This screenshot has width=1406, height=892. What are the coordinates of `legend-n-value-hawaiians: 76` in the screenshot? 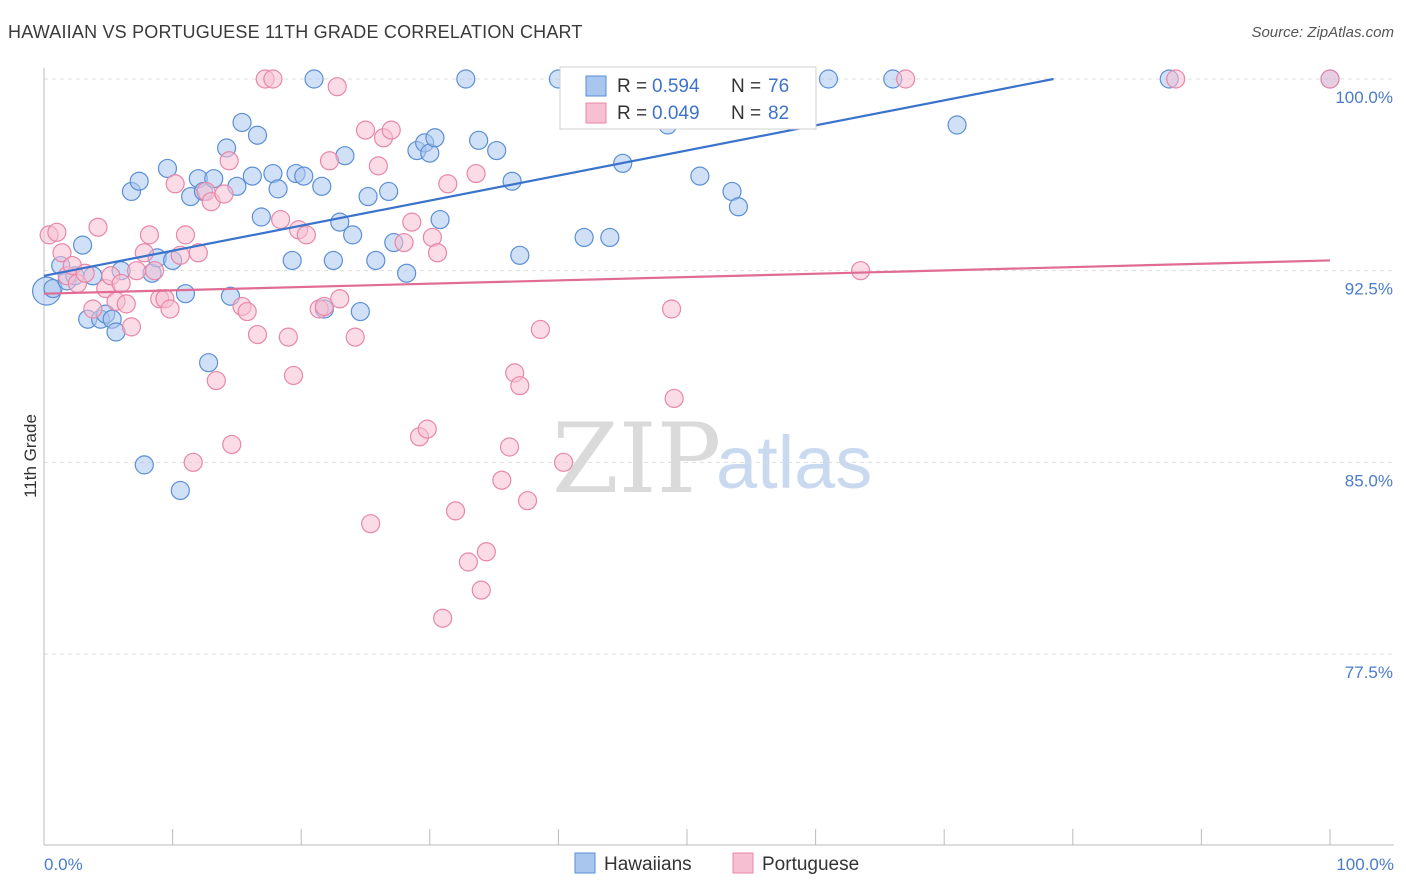 It's located at (778, 86).